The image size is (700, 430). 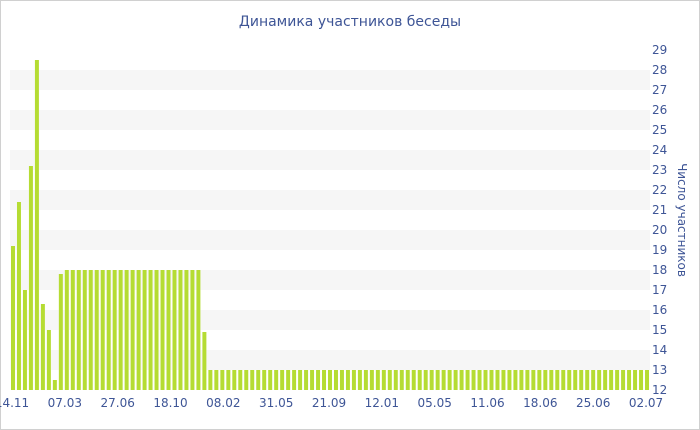 I want to click on y-tick-label: 25, so click(x=659, y=130).